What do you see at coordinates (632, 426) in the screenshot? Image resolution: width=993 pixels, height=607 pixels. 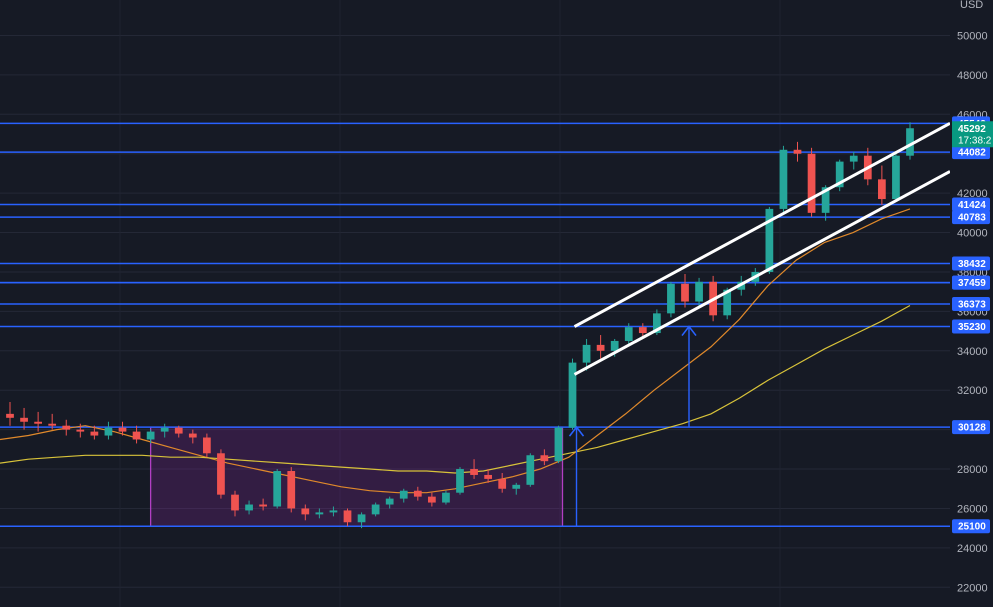 I see `measure-arrows-layer` at bounding box center [632, 426].